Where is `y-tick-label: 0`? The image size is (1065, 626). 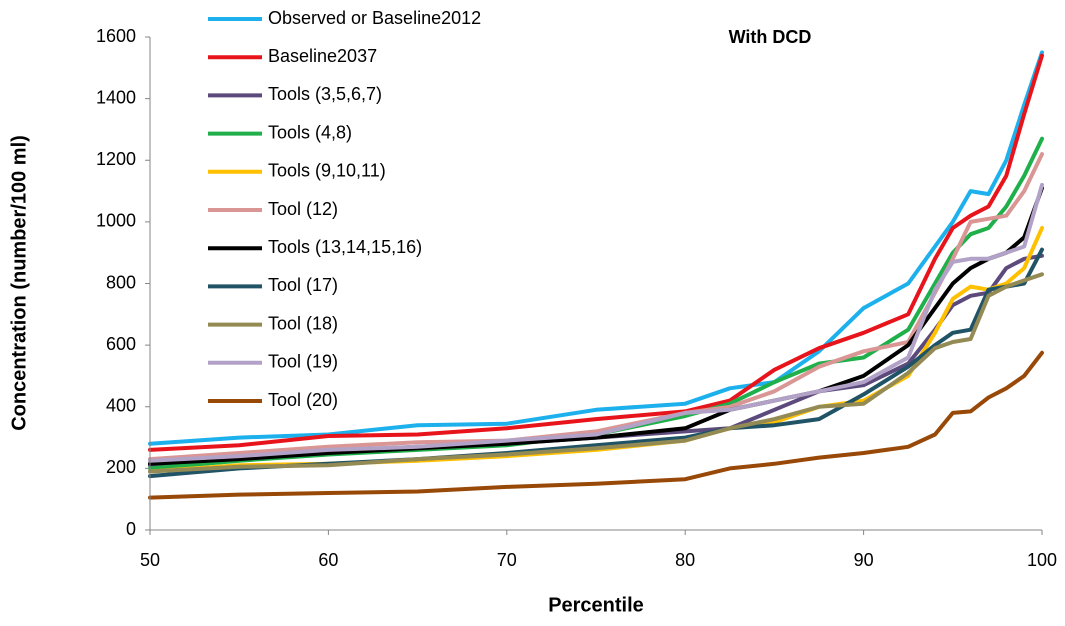 y-tick-label: 0 is located at coordinates (131, 529).